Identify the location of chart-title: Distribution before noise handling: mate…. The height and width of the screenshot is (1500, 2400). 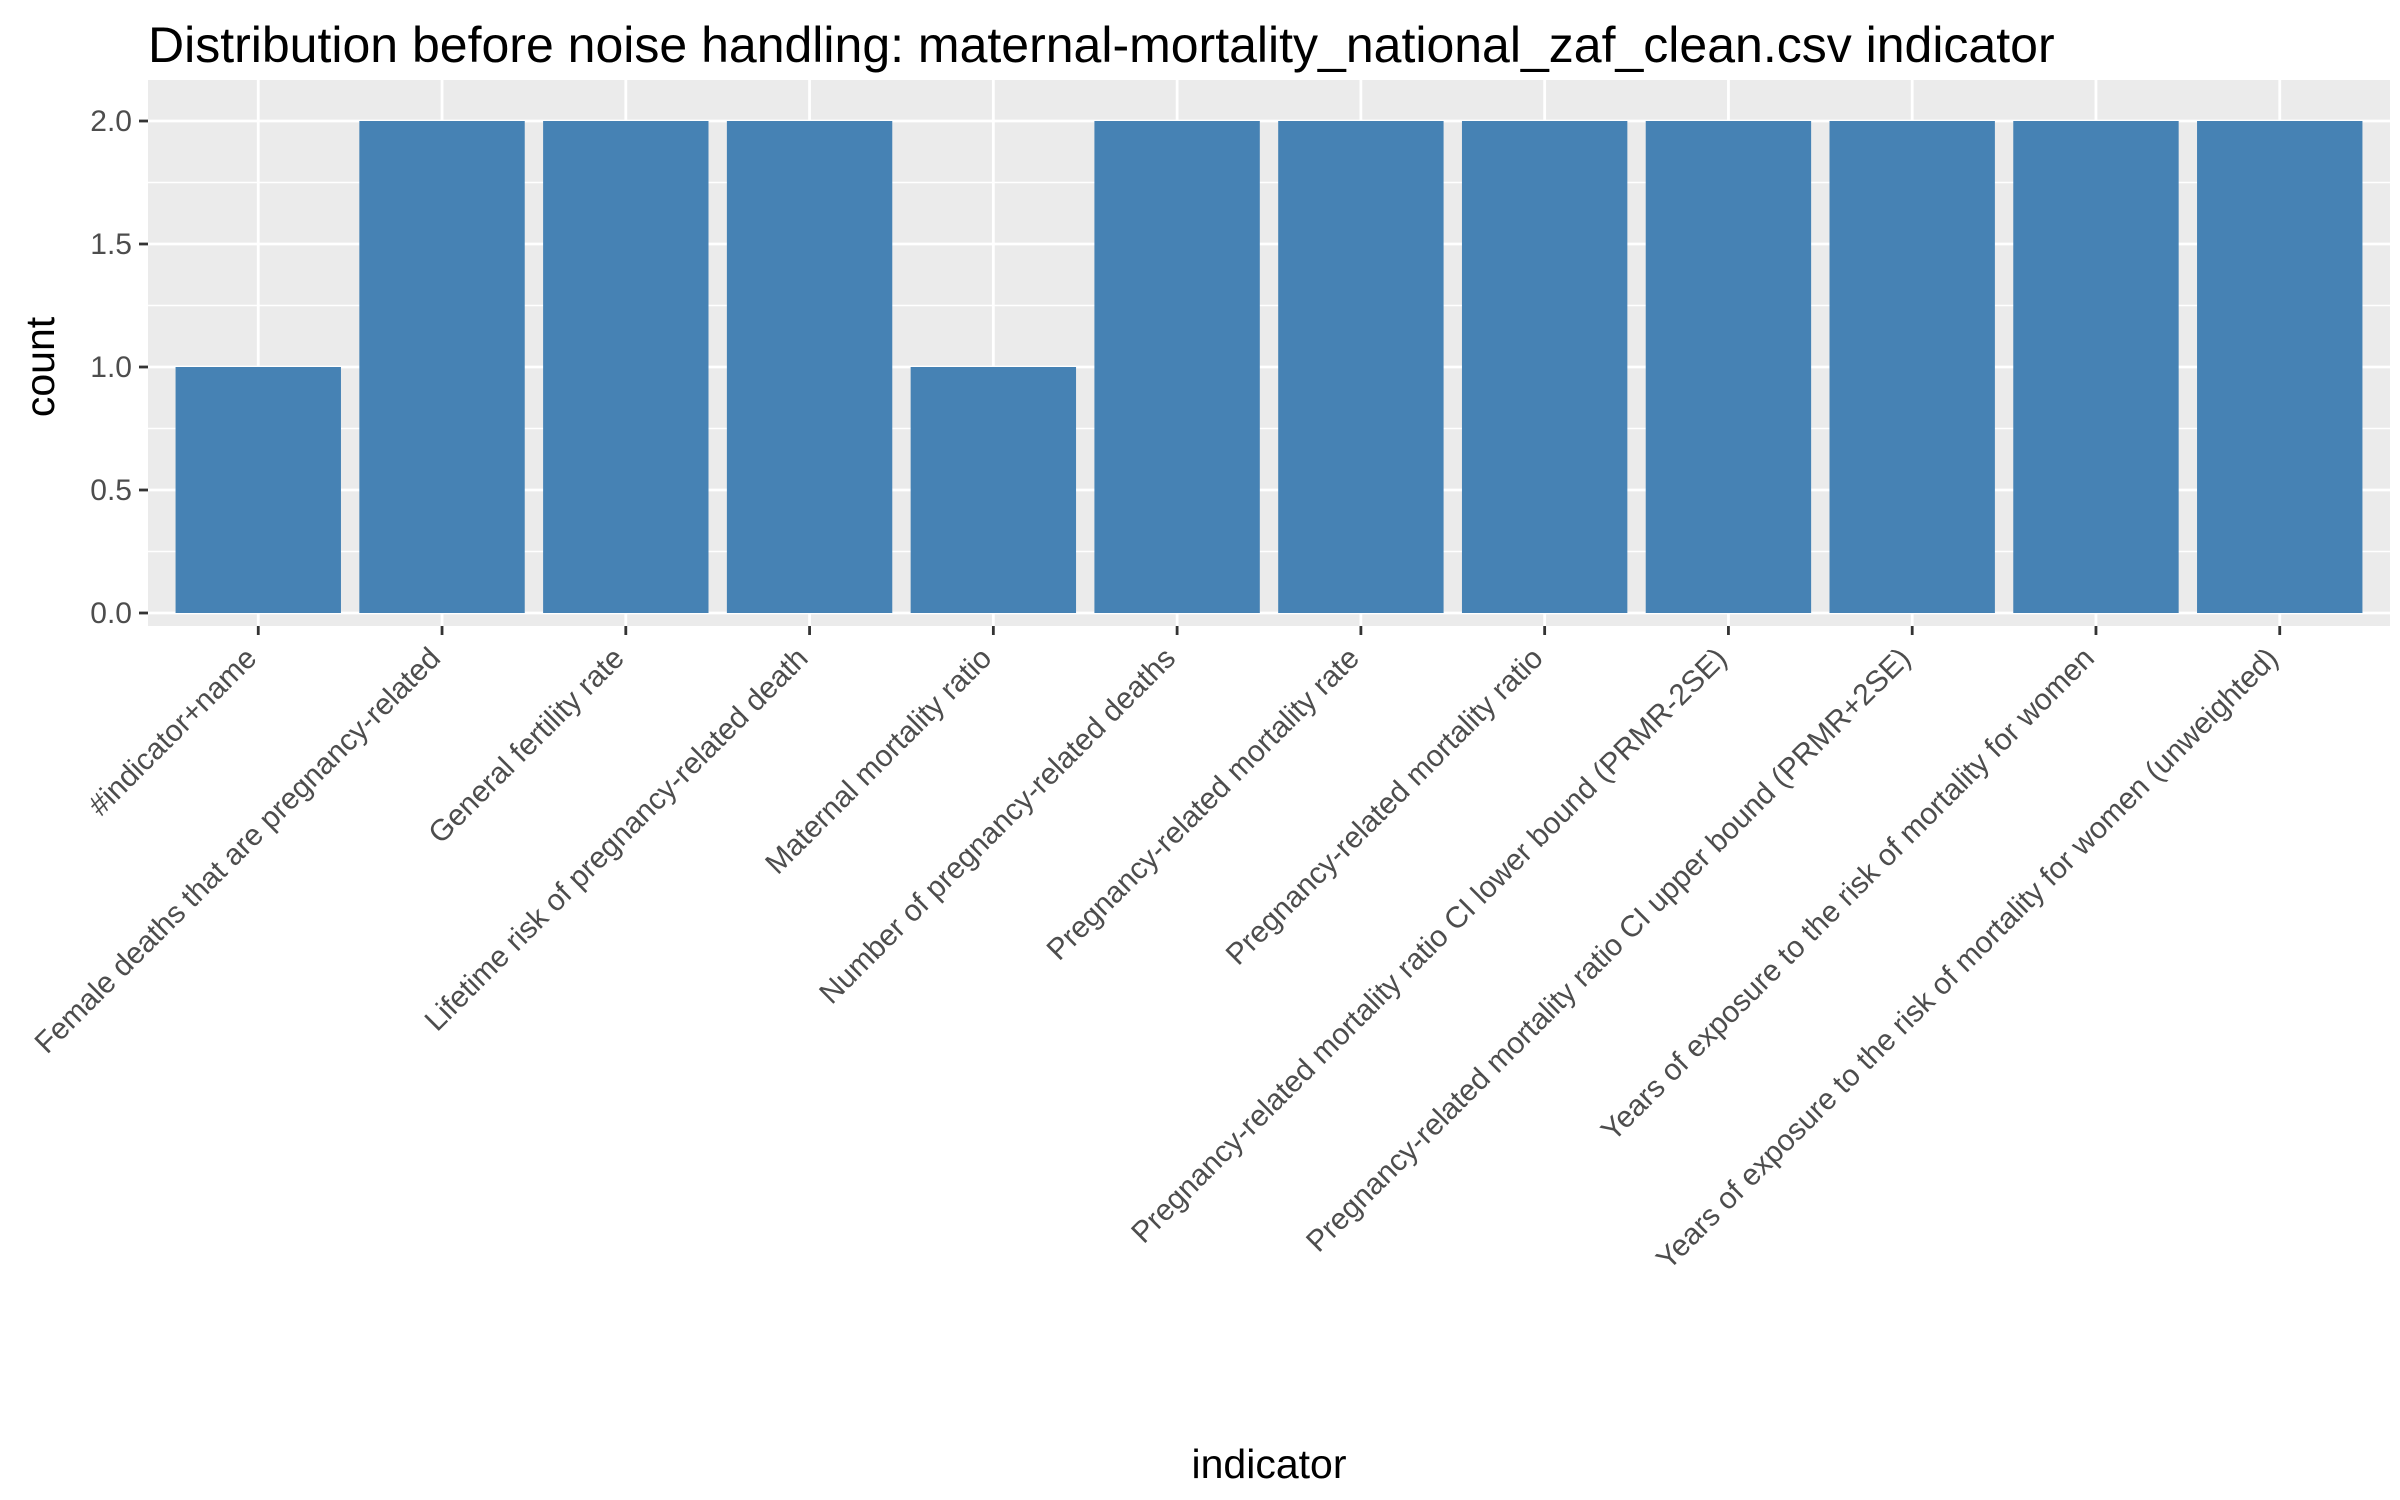
(1101, 45).